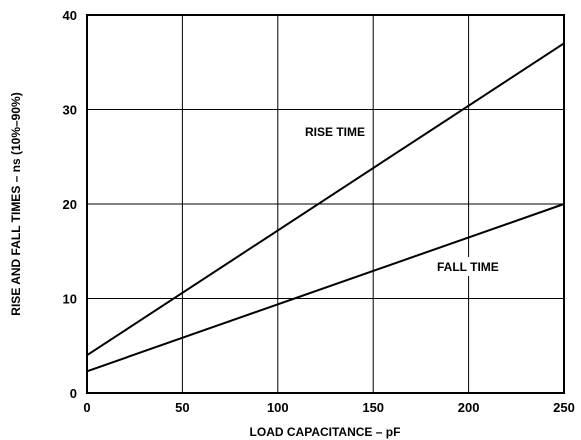 Image resolution: width=581 pixels, height=440 pixels. I want to click on y-tick-label: 0, so click(73, 393).